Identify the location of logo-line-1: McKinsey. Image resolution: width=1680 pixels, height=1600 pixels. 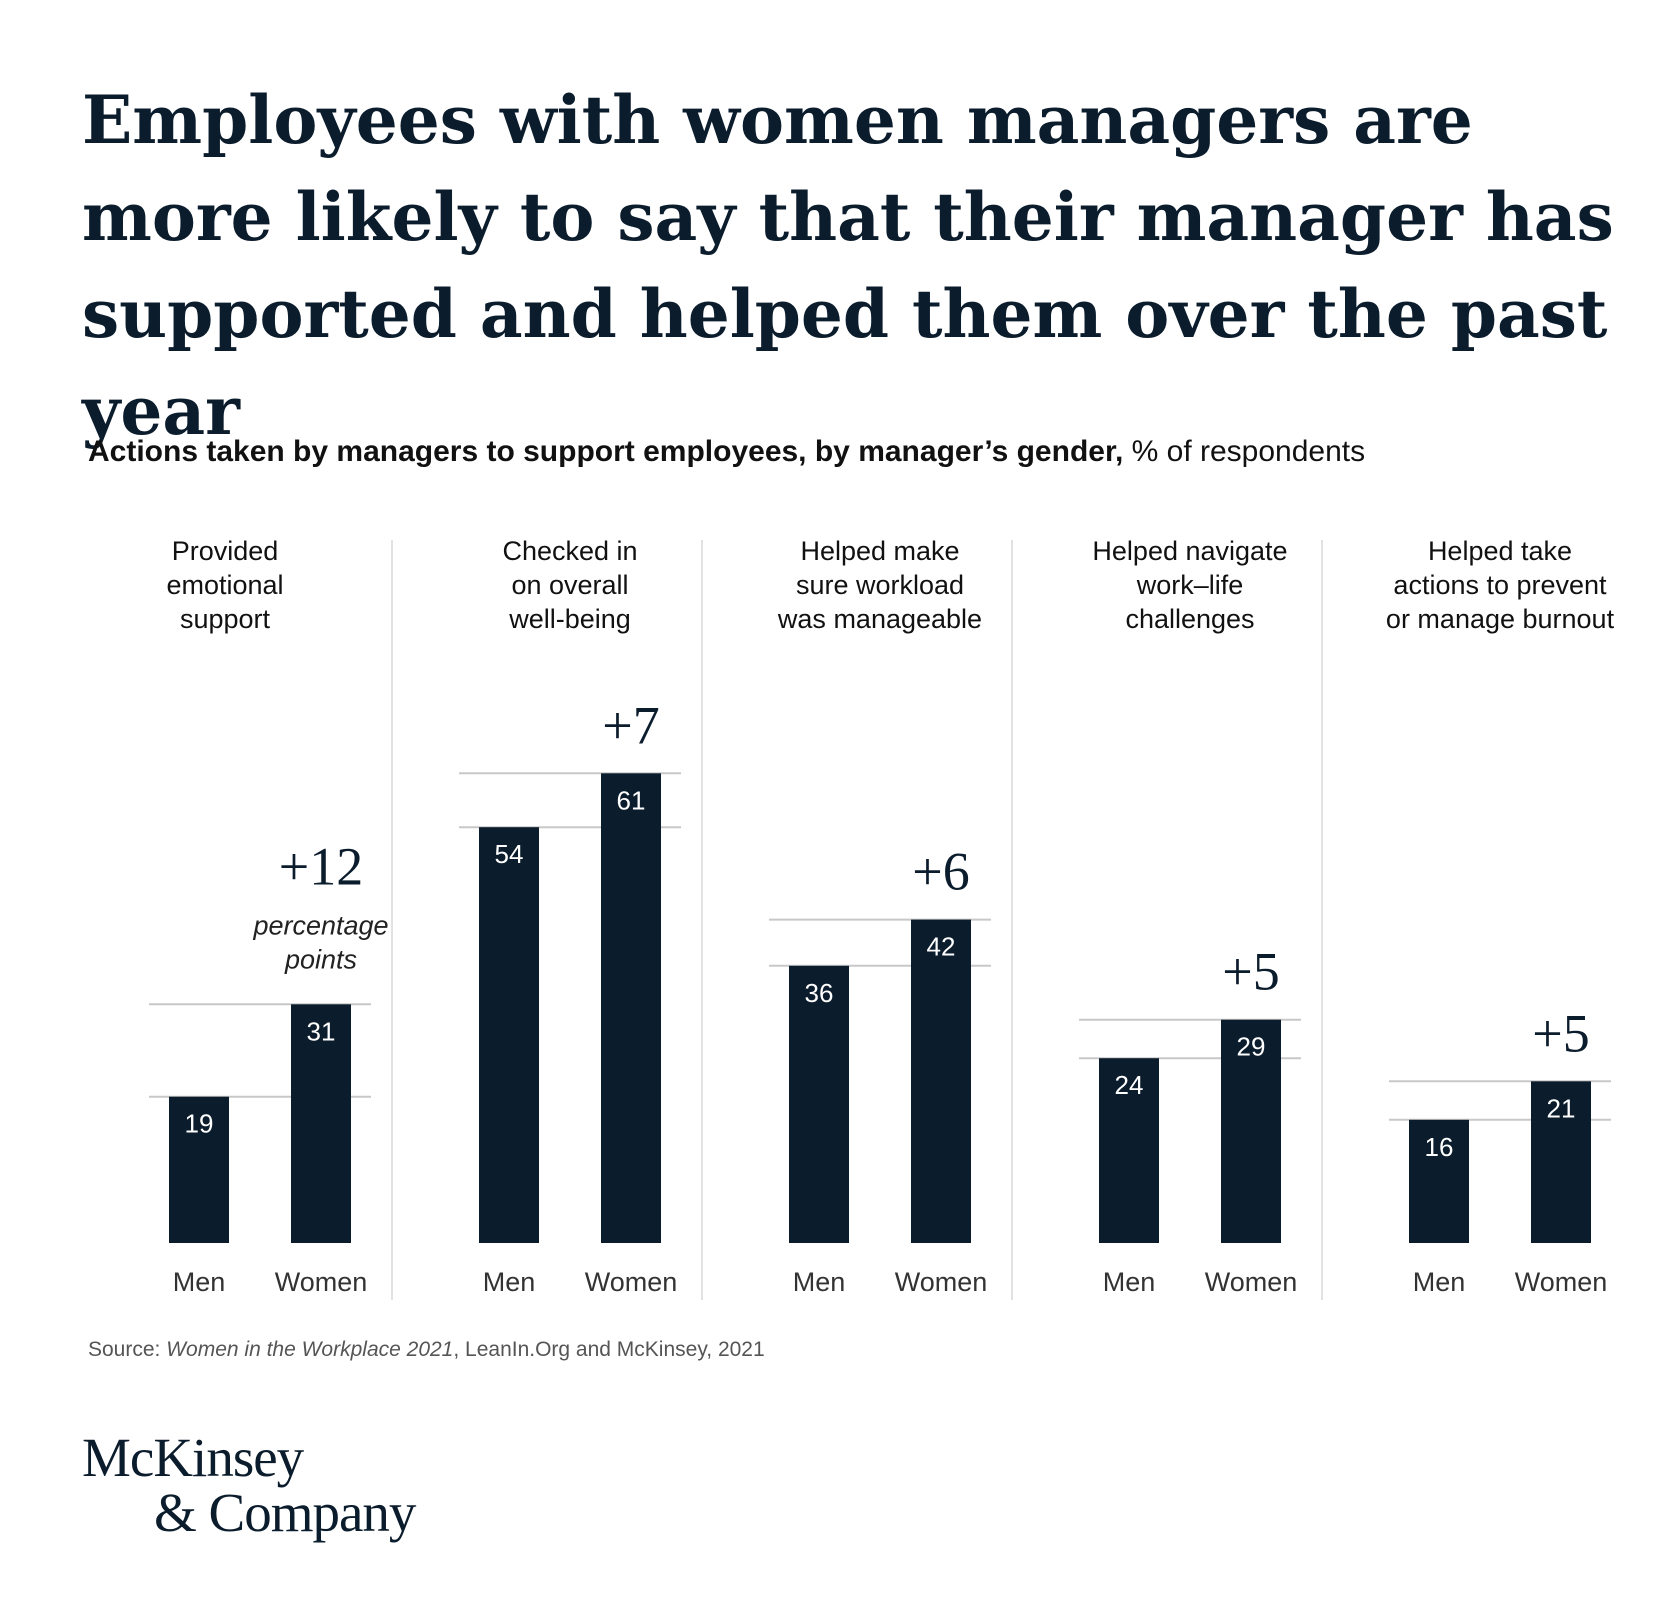
(193, 1457).